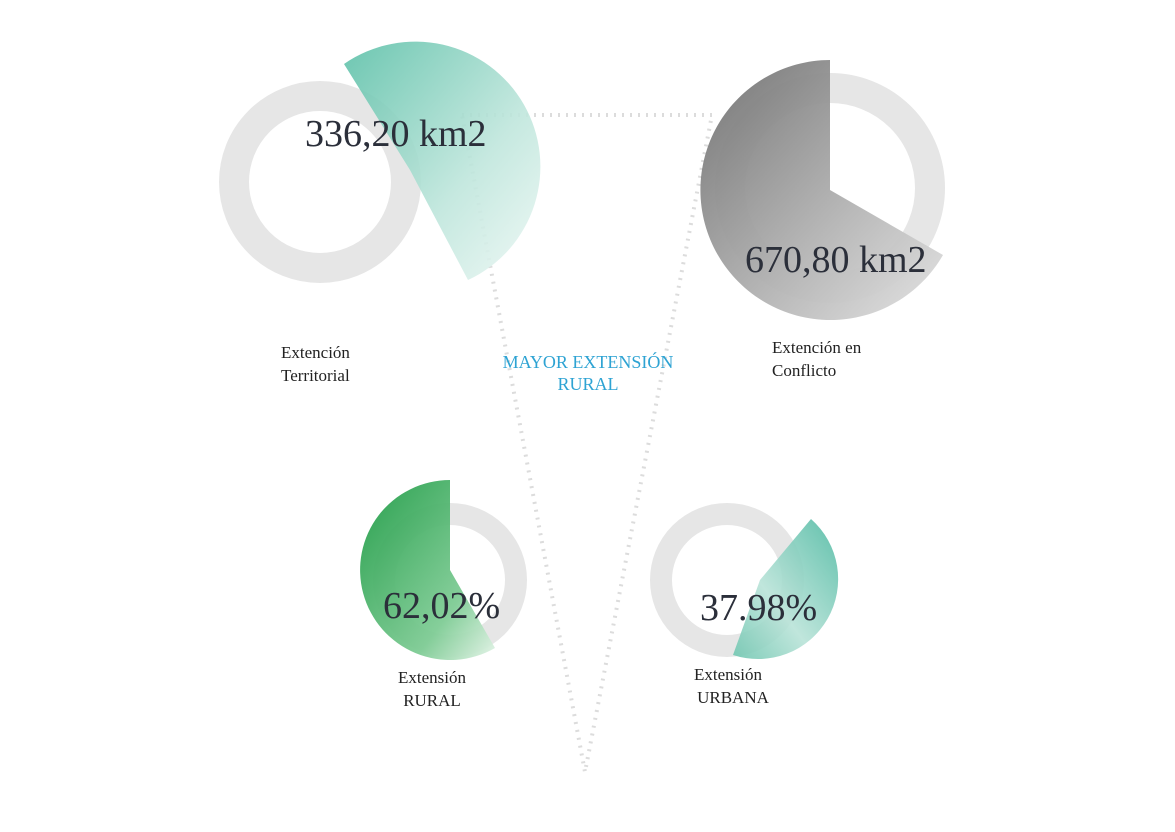  Describe the element at coordinates (441, 606) in the screenshot. I see `value: 62,02%` at that location.